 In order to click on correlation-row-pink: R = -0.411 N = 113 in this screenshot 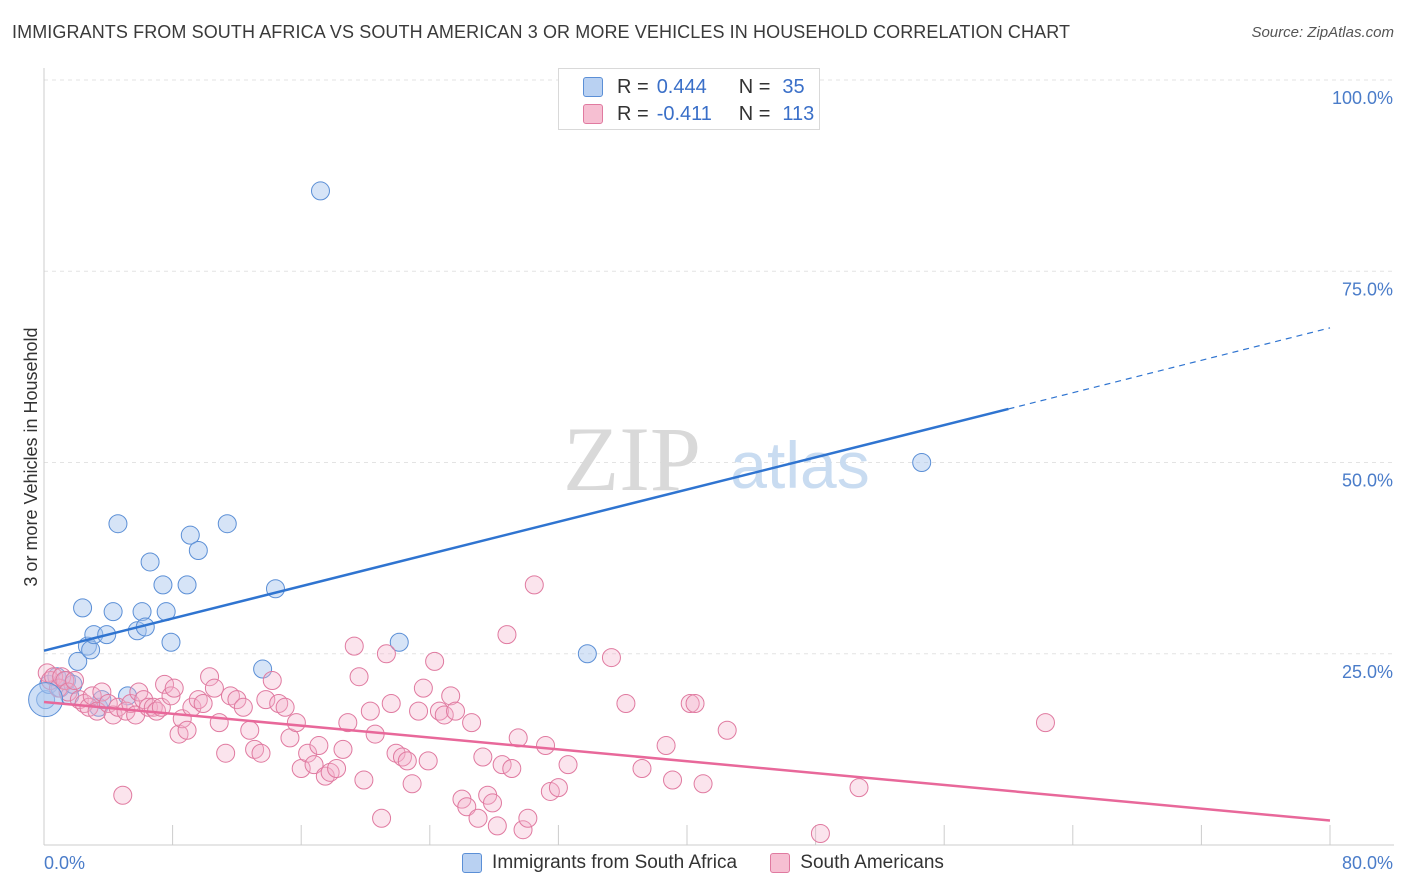, I will do `click(698, 114)`.